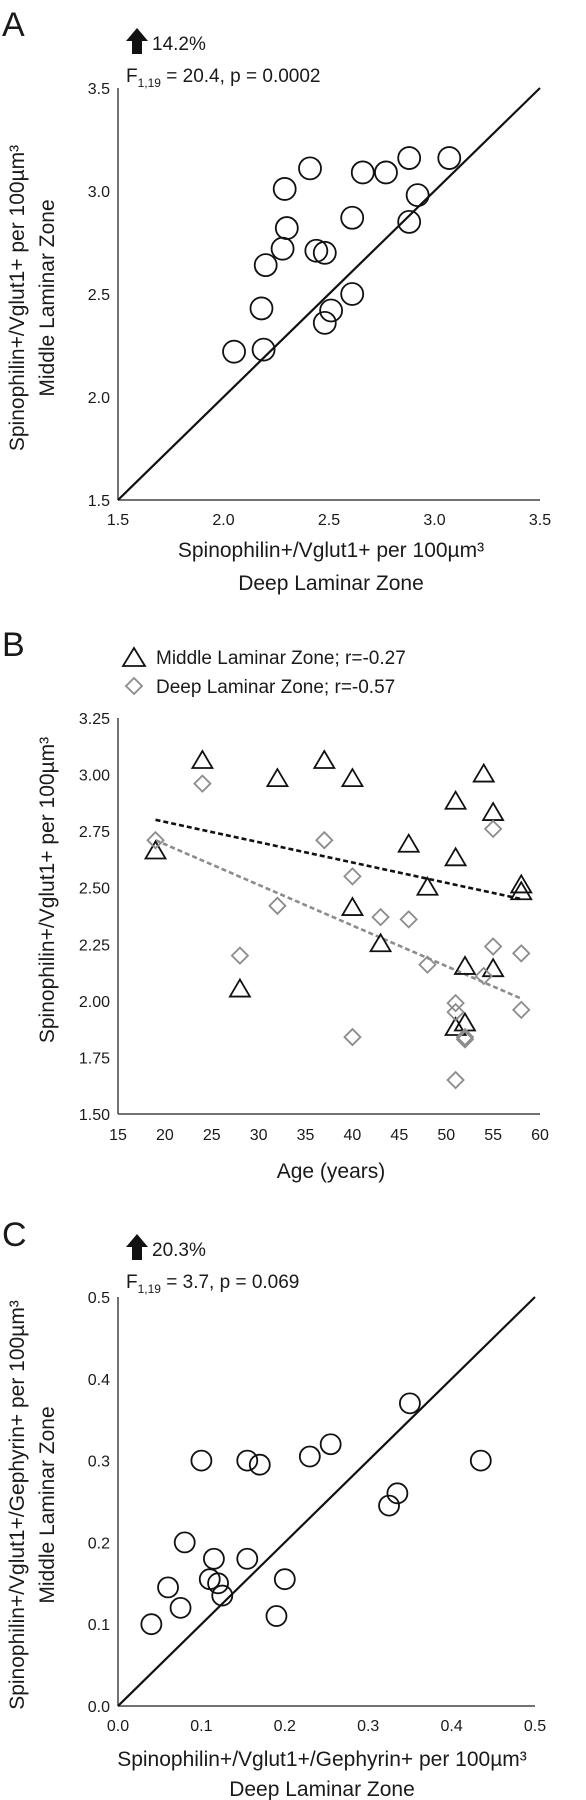  I want to click on y-tick-label: 0.2, so click(99, 1543).